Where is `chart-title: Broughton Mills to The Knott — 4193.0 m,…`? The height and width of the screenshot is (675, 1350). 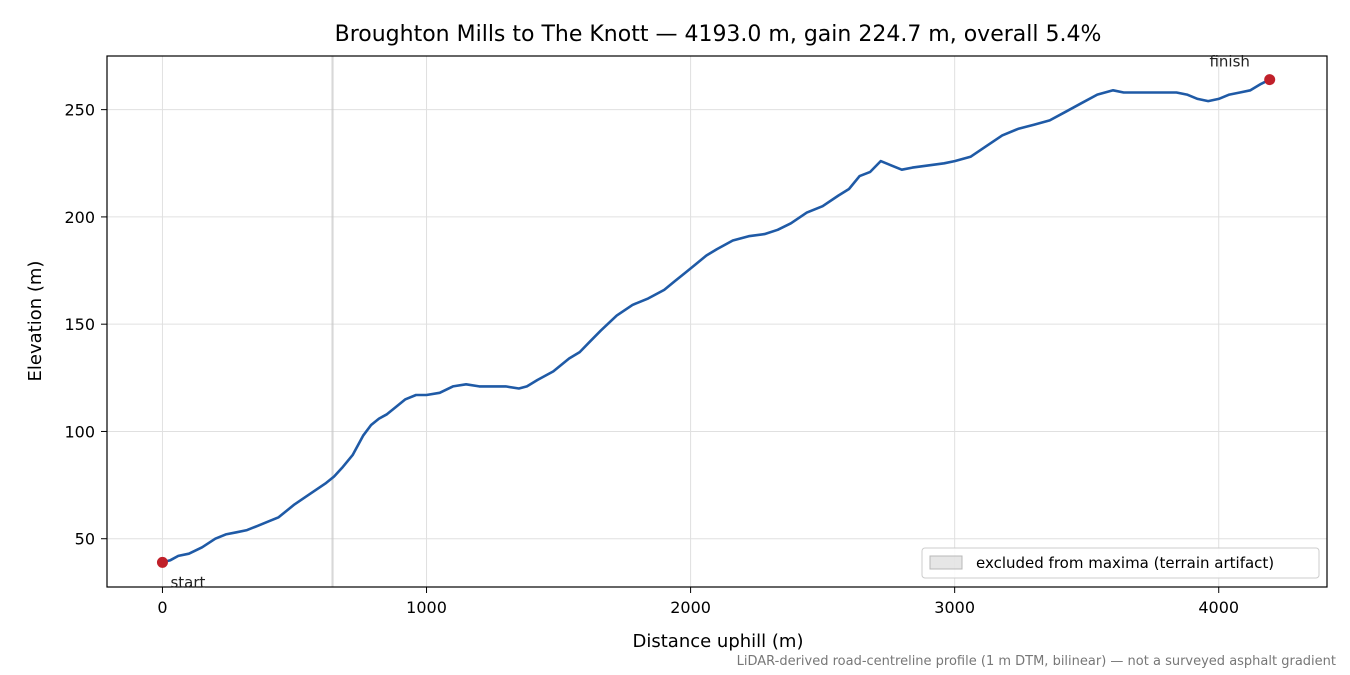
chart-title: Broughton Mills to The Knott — 4193.0 m,… is located at coordinates (718, 34).